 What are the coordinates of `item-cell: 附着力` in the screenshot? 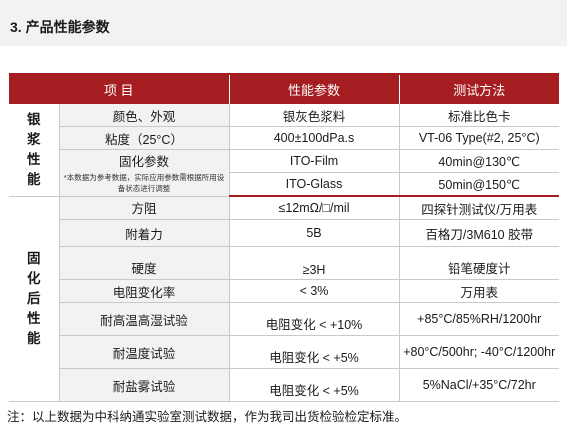 It's located at (144, 233).